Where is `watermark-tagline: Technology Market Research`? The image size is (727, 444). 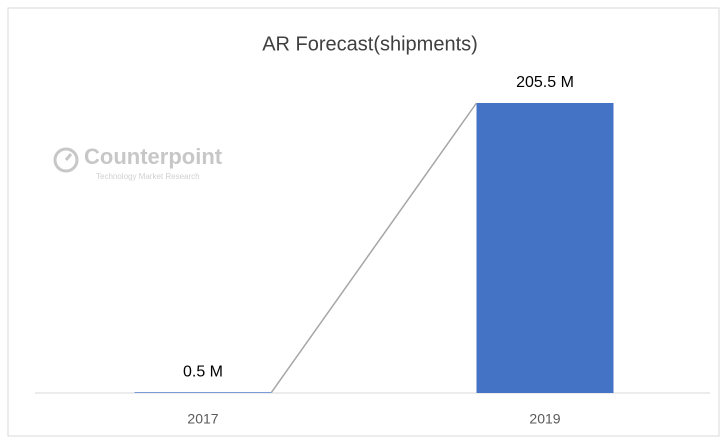
watermark-tagline: Technology Market Research is located at coordinates (148, 176).